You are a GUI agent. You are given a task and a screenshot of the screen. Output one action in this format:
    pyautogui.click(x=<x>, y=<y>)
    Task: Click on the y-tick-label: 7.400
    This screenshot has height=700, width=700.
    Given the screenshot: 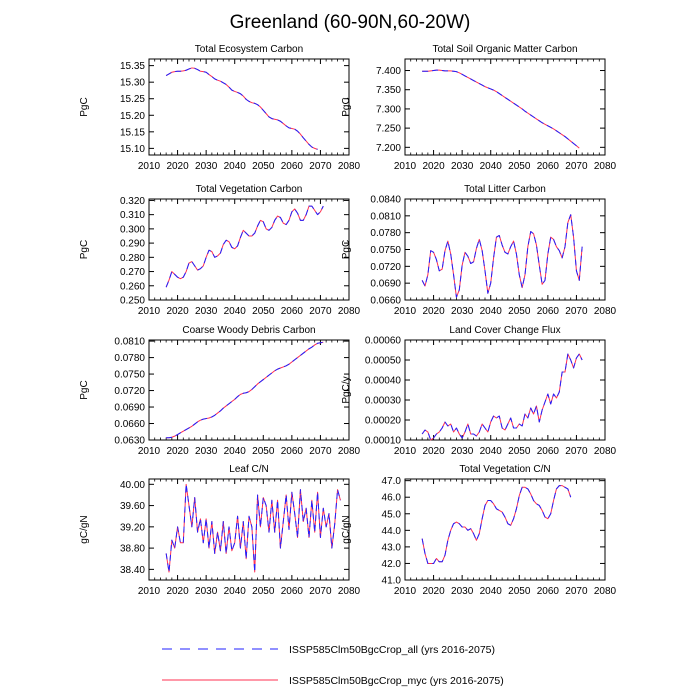 What is the action you would take?
    pyautogui.click(x=388, y=71)
    